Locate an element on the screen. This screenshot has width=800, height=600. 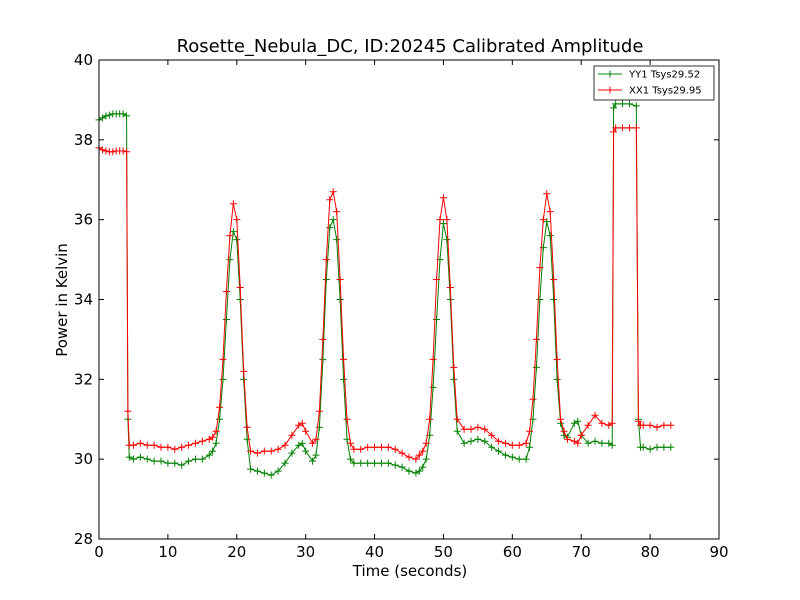
y-tick-label: 36 is located at coordinates (83, 220).